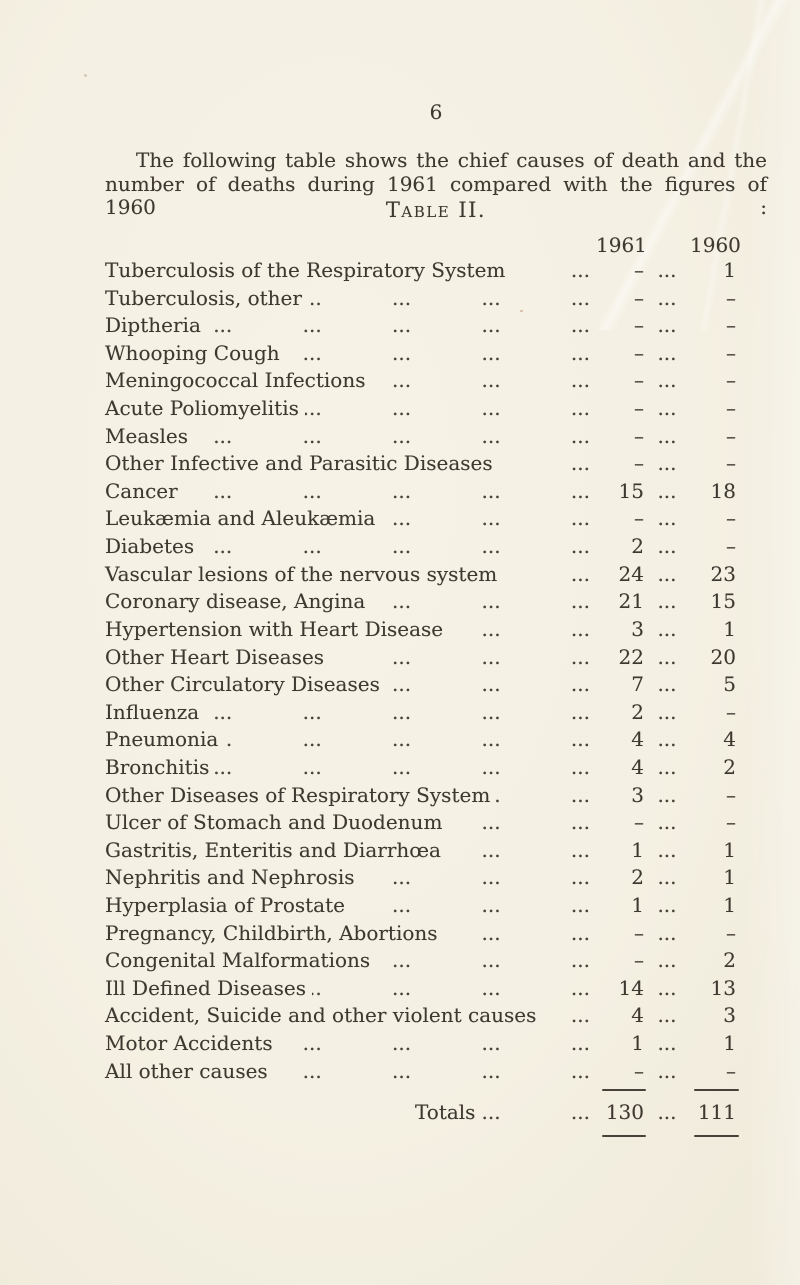  I want to click on value-1960: 15, so click(723, 601).